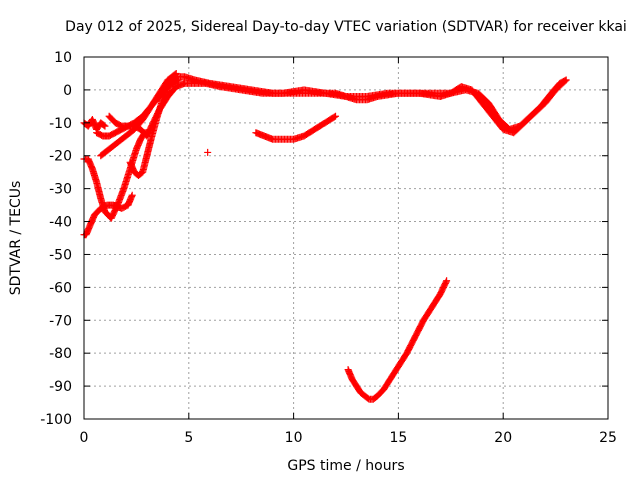 The width and height of the screenshot is (640, 480). Describe the element at coordinates (63, 58) in the screenshot. I see `y-tick-label: 10` at that location.